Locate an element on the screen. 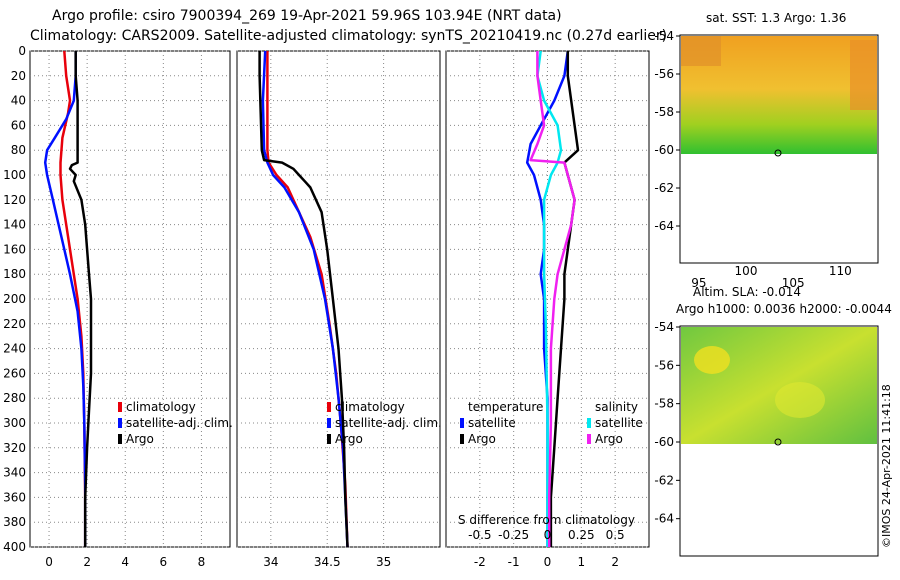 The height and width of the screenshot is (580, 900). depth-tick-label: 340 is located at coordinates (14, 473).